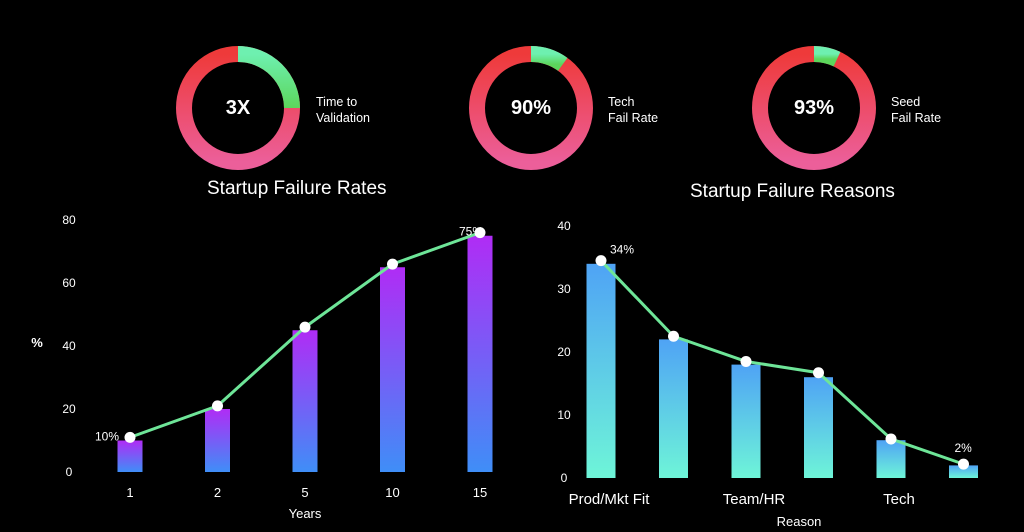 Image resolution: width=1024 pixels, height=532 pixels. I want to click on y-tick-label: 60, so click(69, 283).